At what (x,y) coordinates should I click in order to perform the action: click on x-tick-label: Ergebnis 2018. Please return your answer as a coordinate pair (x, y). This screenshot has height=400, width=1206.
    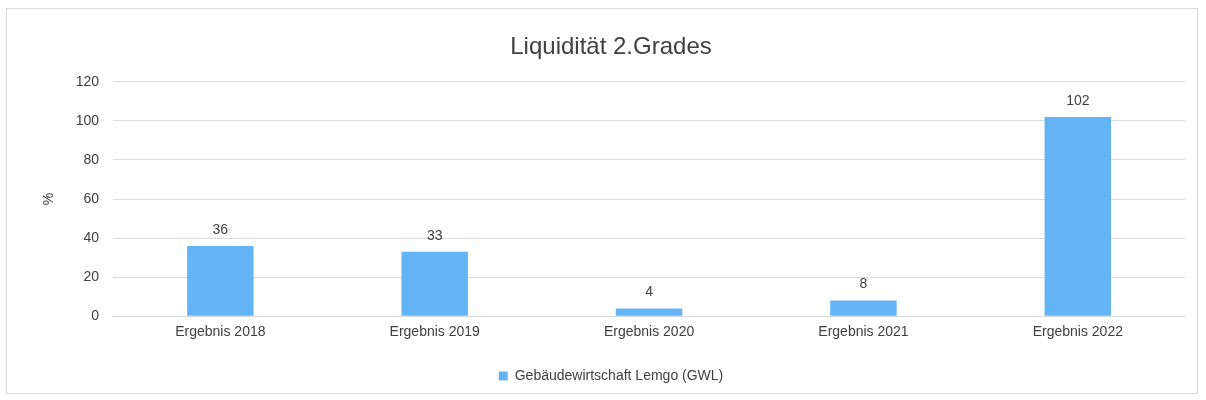
    Looking at the image, I should click on (220, 331).